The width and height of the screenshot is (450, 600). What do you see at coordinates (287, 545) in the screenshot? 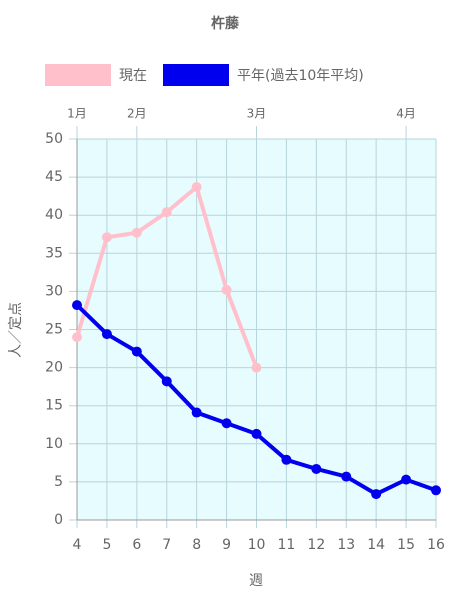
I see `x-tick-label: 11` at bounding box center [287, 545].